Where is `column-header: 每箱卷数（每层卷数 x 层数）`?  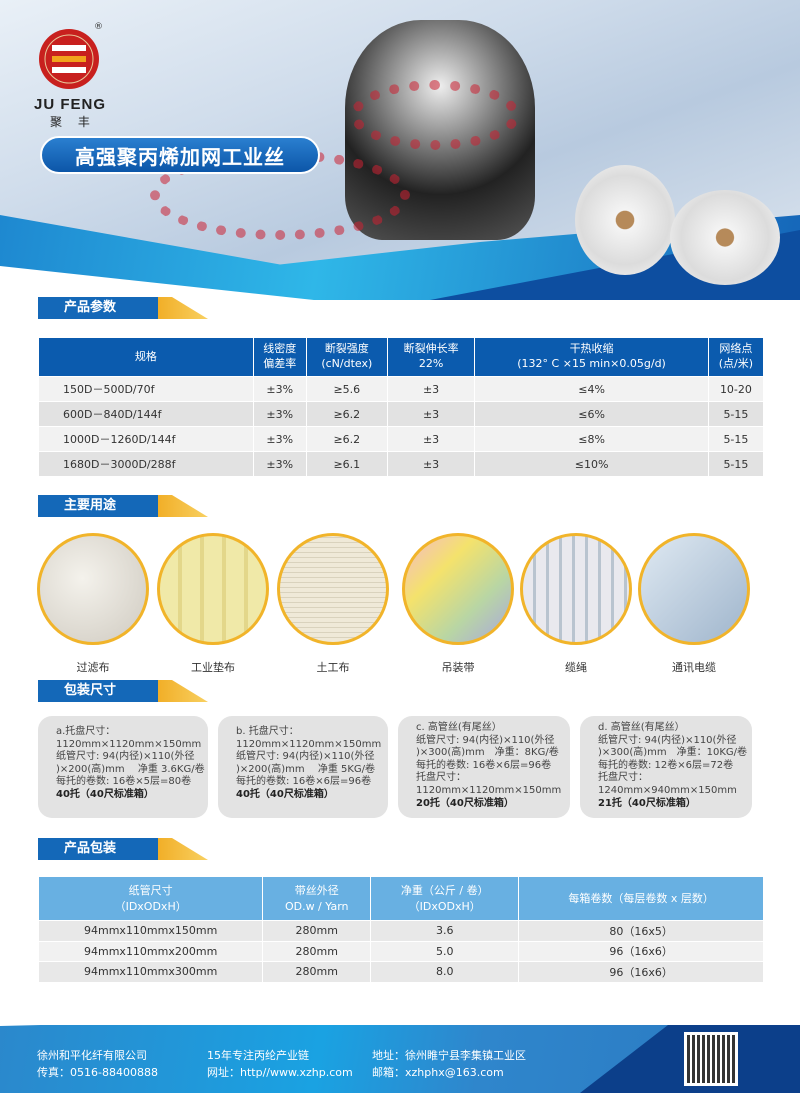 column-header: 每箱卷数（每层卷数 x 层数） is located at coordinates (641, 898).